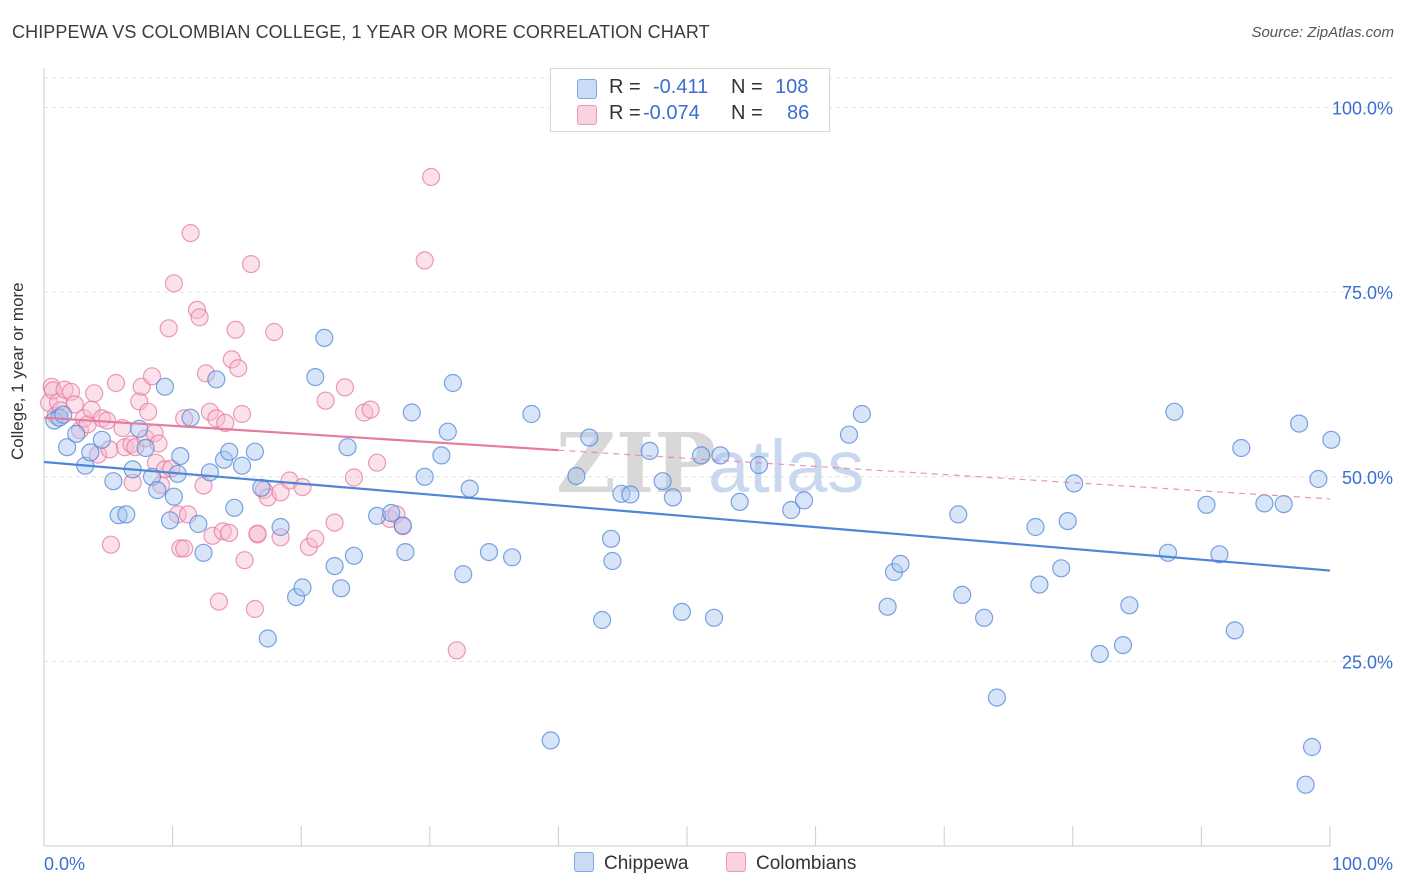 This screenshot has width=1406, height=892. Describe the element at coordinates (1367, 478) in the screenshot. I see `y-tick-label: 50.0%` at that location.